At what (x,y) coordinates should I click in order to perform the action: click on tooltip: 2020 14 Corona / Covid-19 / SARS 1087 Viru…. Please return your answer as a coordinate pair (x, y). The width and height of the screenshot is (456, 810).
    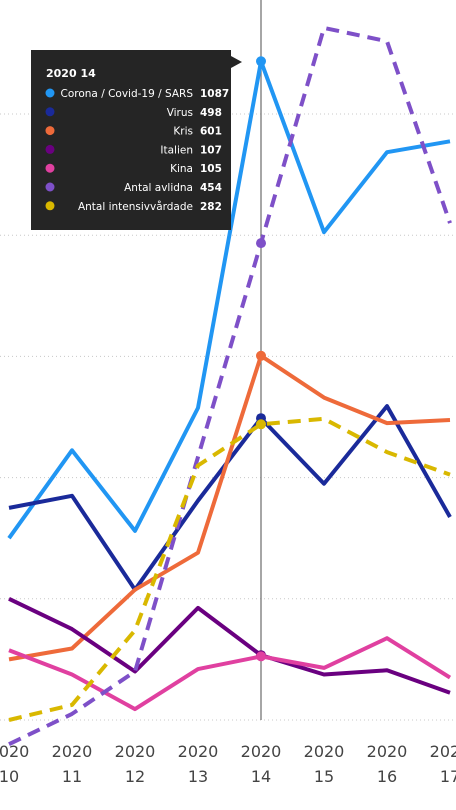
    Looking at the image, I should click on (136, 140).